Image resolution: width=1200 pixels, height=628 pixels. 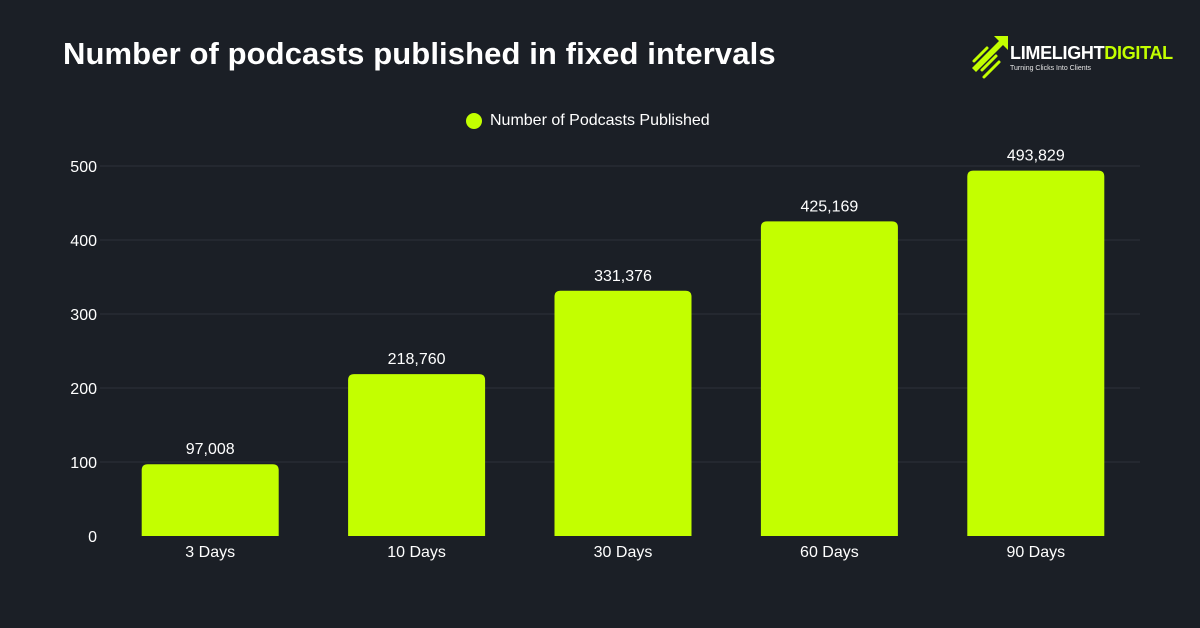 What do you see at coordinates (623, 276) in the screenshot?
I see `data-label: 331,376` at bounding box center [623, 276].